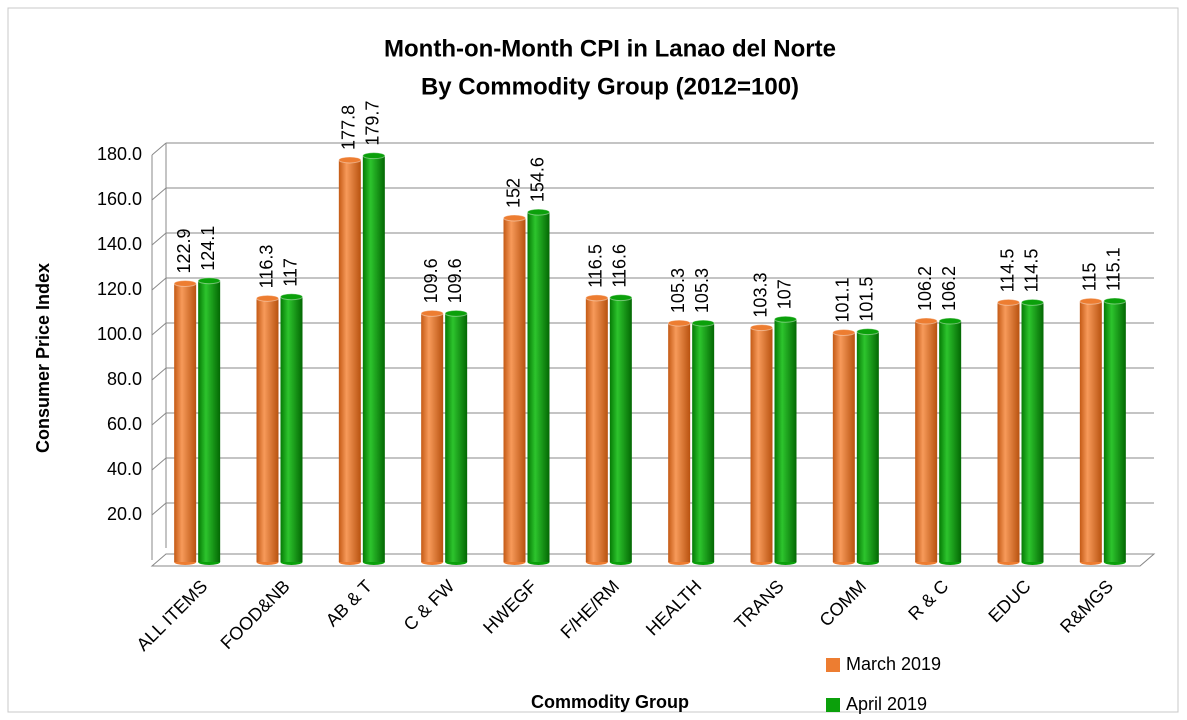 The height and width of the screenshot is (720, 1187). What do you see at coordinates (596, 266) in the screenshot?
I see `data-label: 116.5` at bounding box center [596, 266].